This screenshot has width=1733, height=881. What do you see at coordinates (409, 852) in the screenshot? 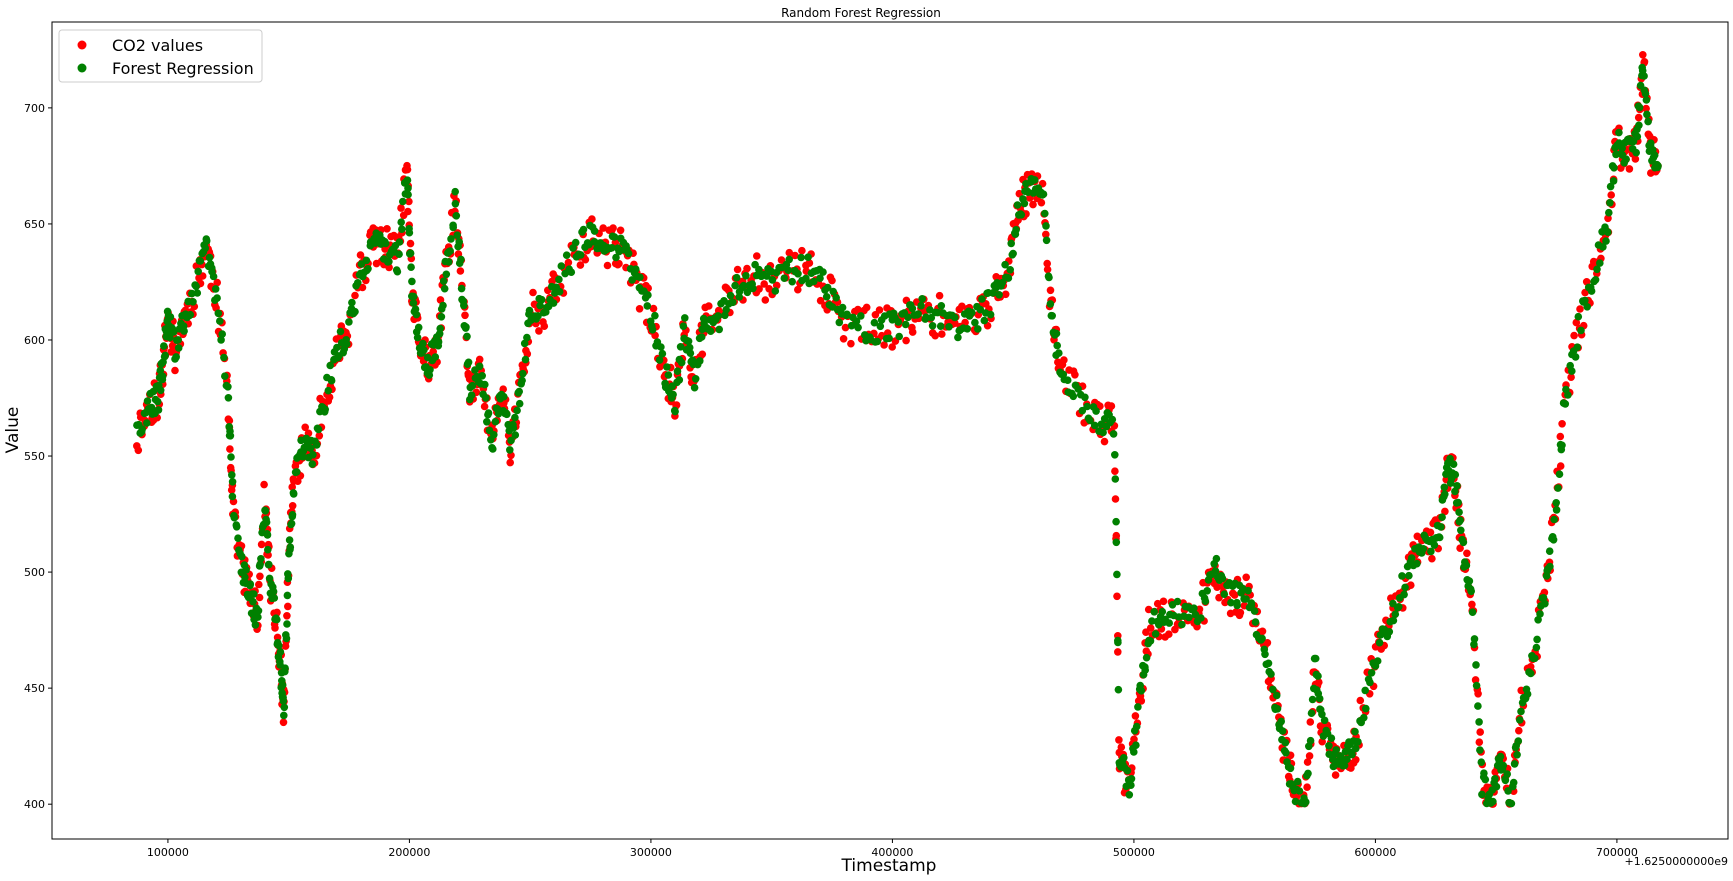
I see `x-tick-label: 200000` at bounding box center [409, 852].